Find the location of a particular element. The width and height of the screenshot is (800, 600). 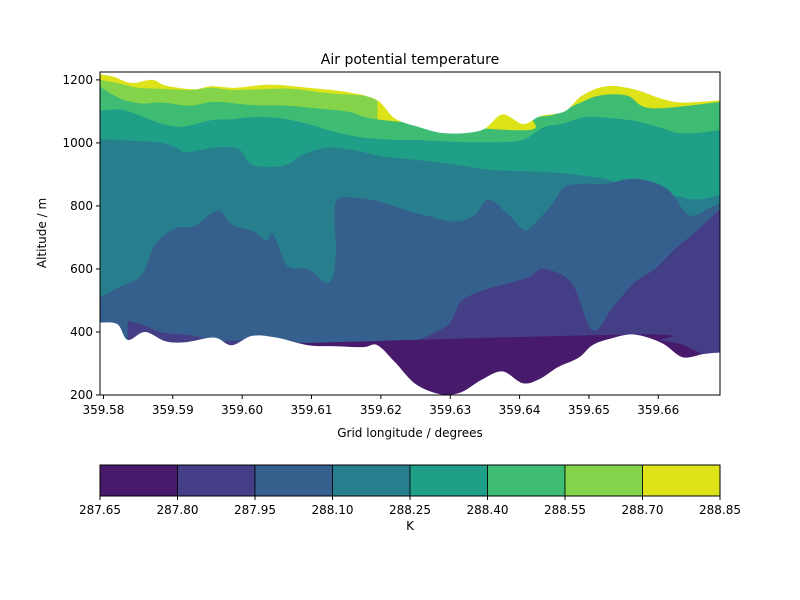

x-tick-label: 359.59 is located at coordinates (173, 410).